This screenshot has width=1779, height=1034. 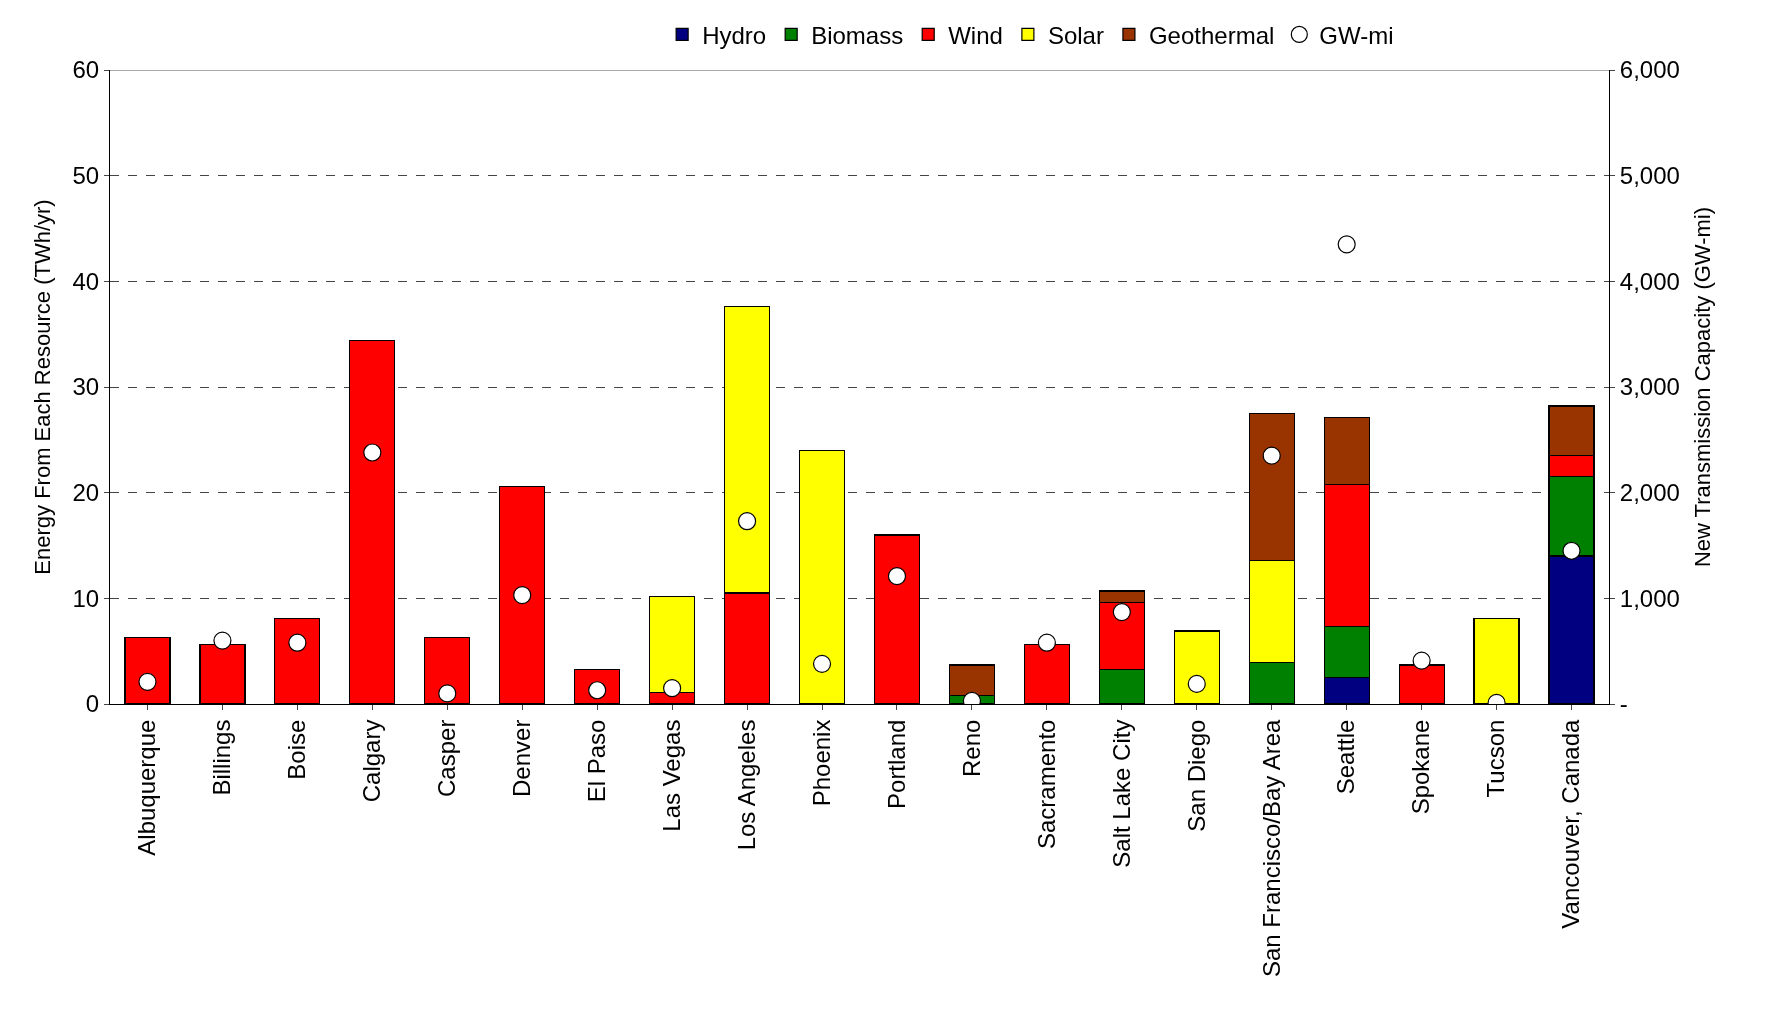 What do you see at coordinates (86, 176) in the screenshot?
I see `y-tick-label: 50` at bounding box center [86, 176].